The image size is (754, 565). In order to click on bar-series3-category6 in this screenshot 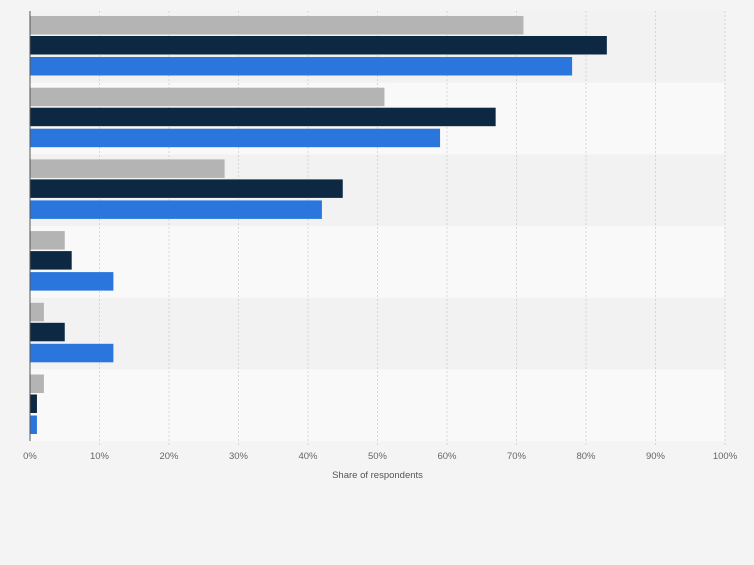, I will do `click(33, 424)`.